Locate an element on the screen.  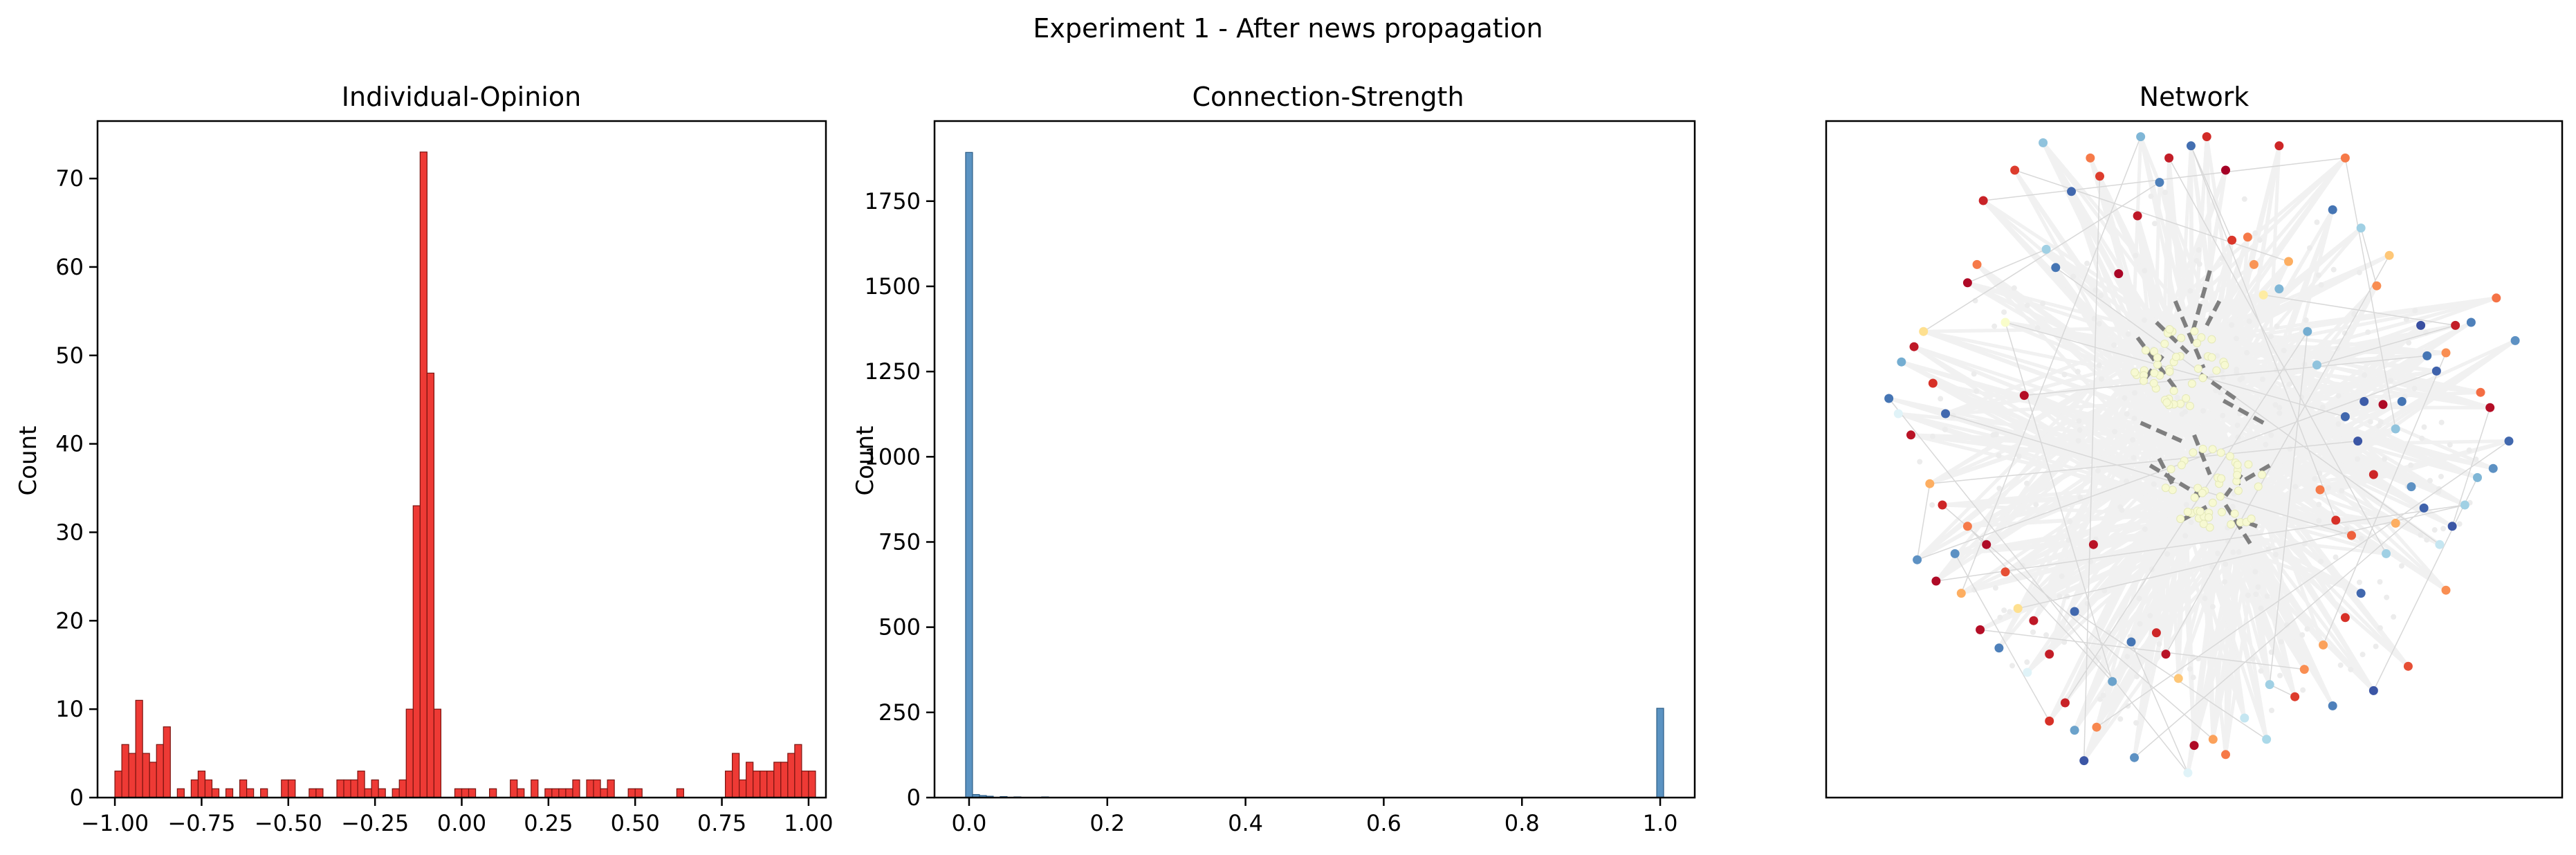
y-tick-label: 70 is located at coordinates (69, 179).